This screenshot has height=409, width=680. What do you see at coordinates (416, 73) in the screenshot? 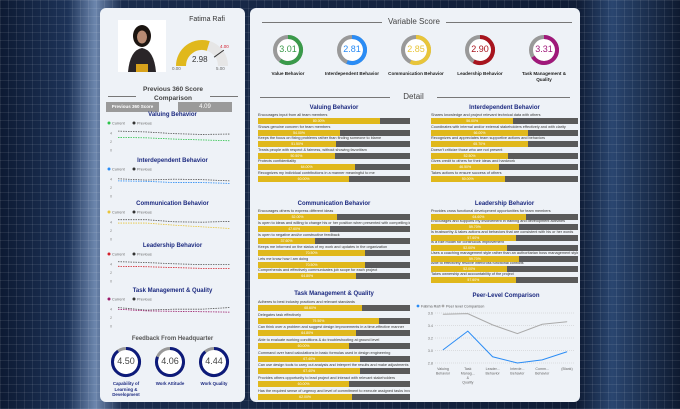
I see `variable-label: Communication Behavior` at bounding box center [416, 73].